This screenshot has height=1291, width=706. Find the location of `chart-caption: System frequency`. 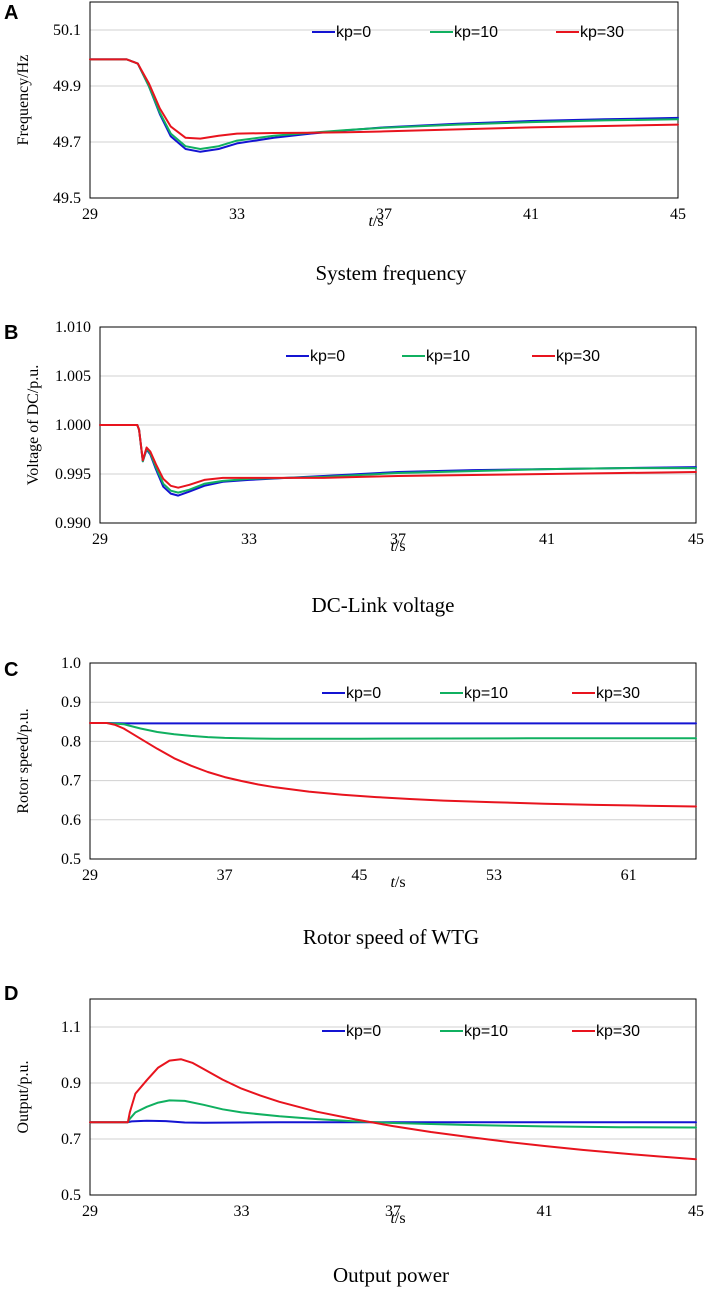

chart-caption: System frequency is located at coordinates (391, 273).